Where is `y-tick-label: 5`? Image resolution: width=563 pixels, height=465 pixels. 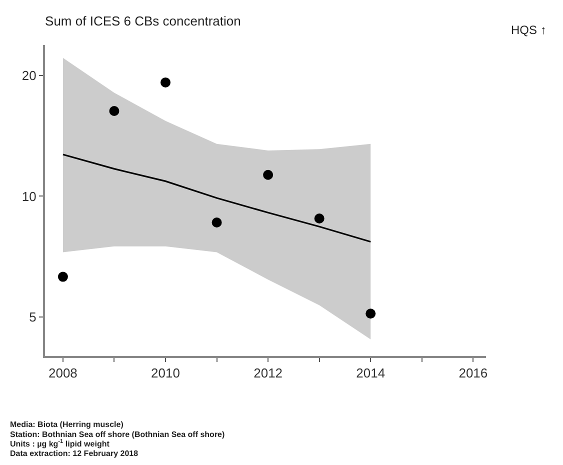
y-tick-label: 5 is located at coordinates (32, 317).